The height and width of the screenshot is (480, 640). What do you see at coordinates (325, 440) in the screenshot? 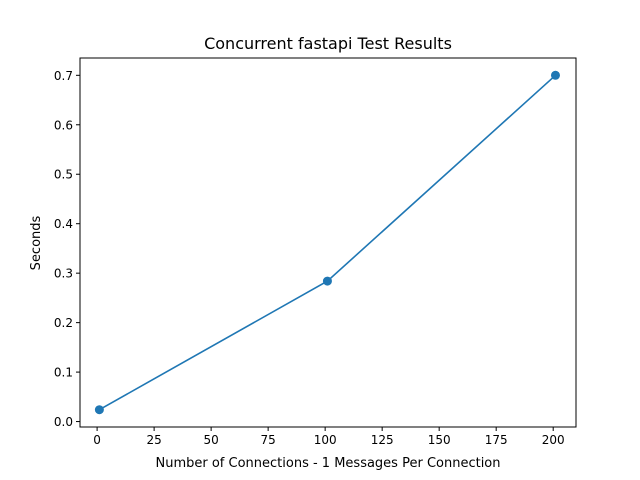
I see `x-tick-label: 100` at bounding box center [325, 440].